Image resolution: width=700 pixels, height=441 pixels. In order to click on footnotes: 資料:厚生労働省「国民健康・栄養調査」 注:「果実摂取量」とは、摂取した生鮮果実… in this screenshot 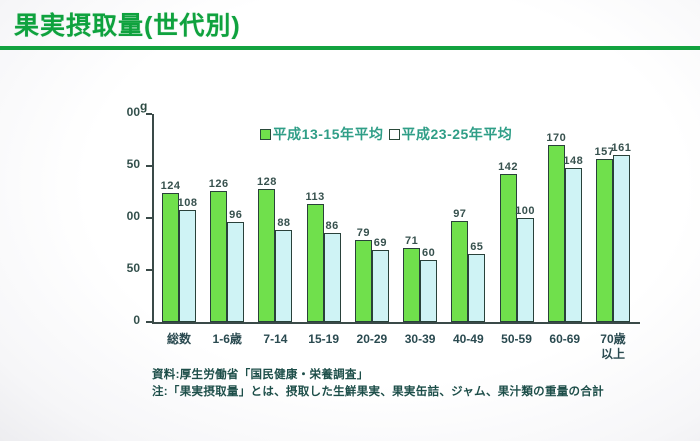, I will do `click(422, 383)`.